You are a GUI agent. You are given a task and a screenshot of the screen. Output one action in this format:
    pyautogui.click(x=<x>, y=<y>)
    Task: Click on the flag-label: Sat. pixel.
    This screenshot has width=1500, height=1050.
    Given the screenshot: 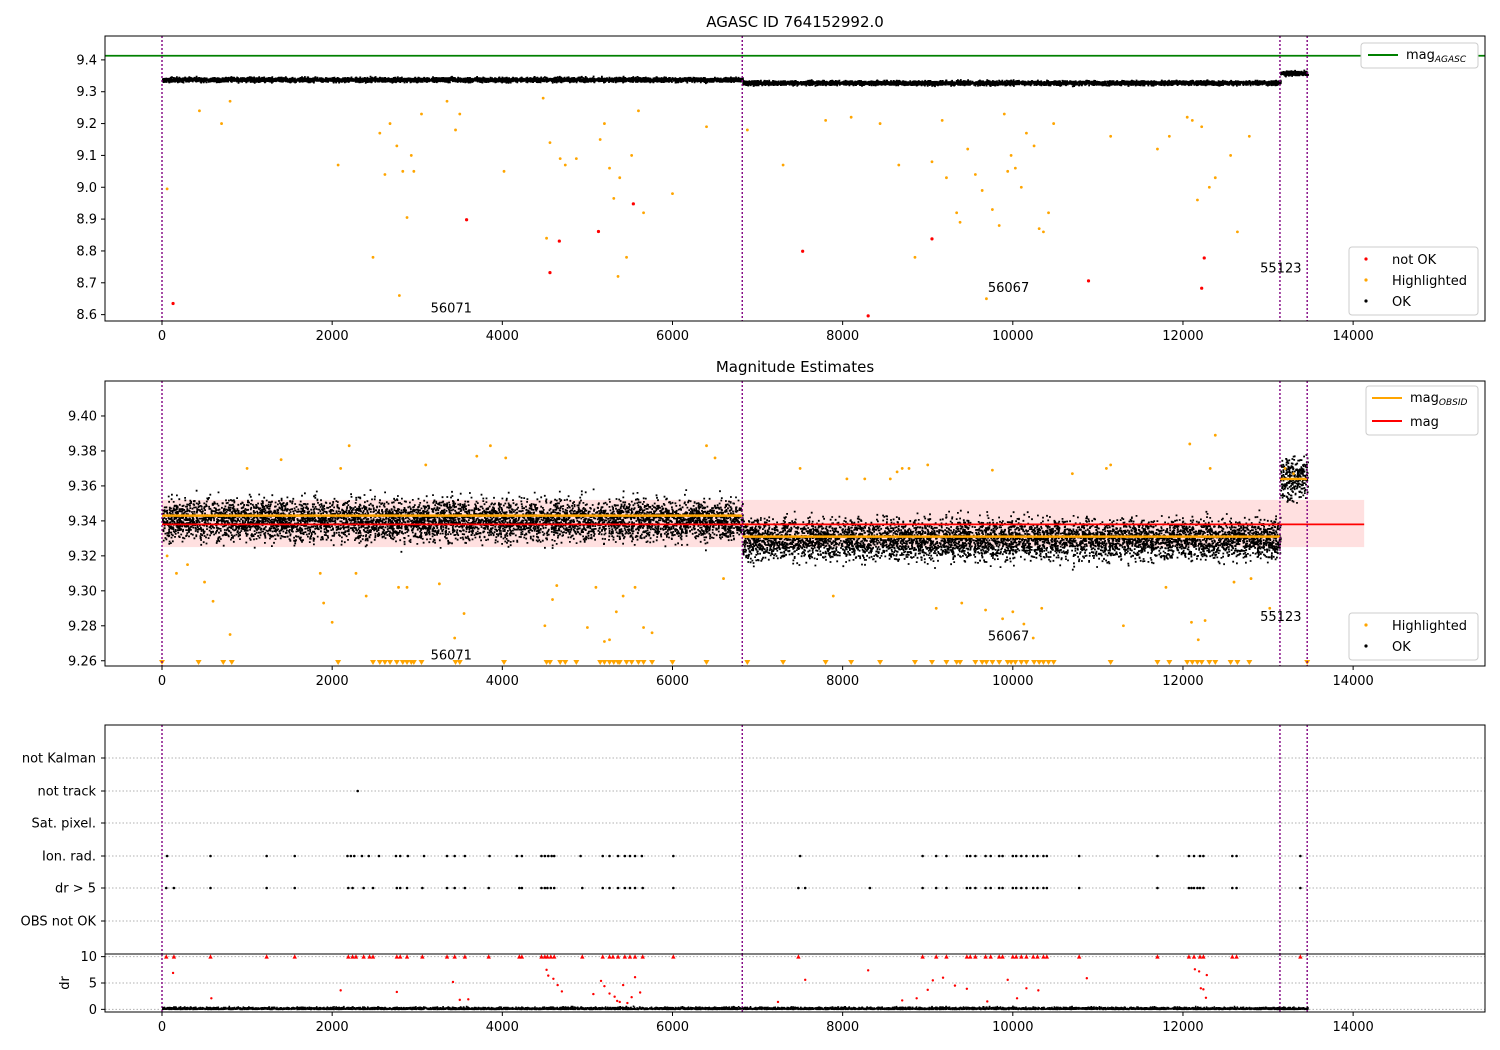 What is the action you would take?
    pyautogui.click(x=64, y=824)
    